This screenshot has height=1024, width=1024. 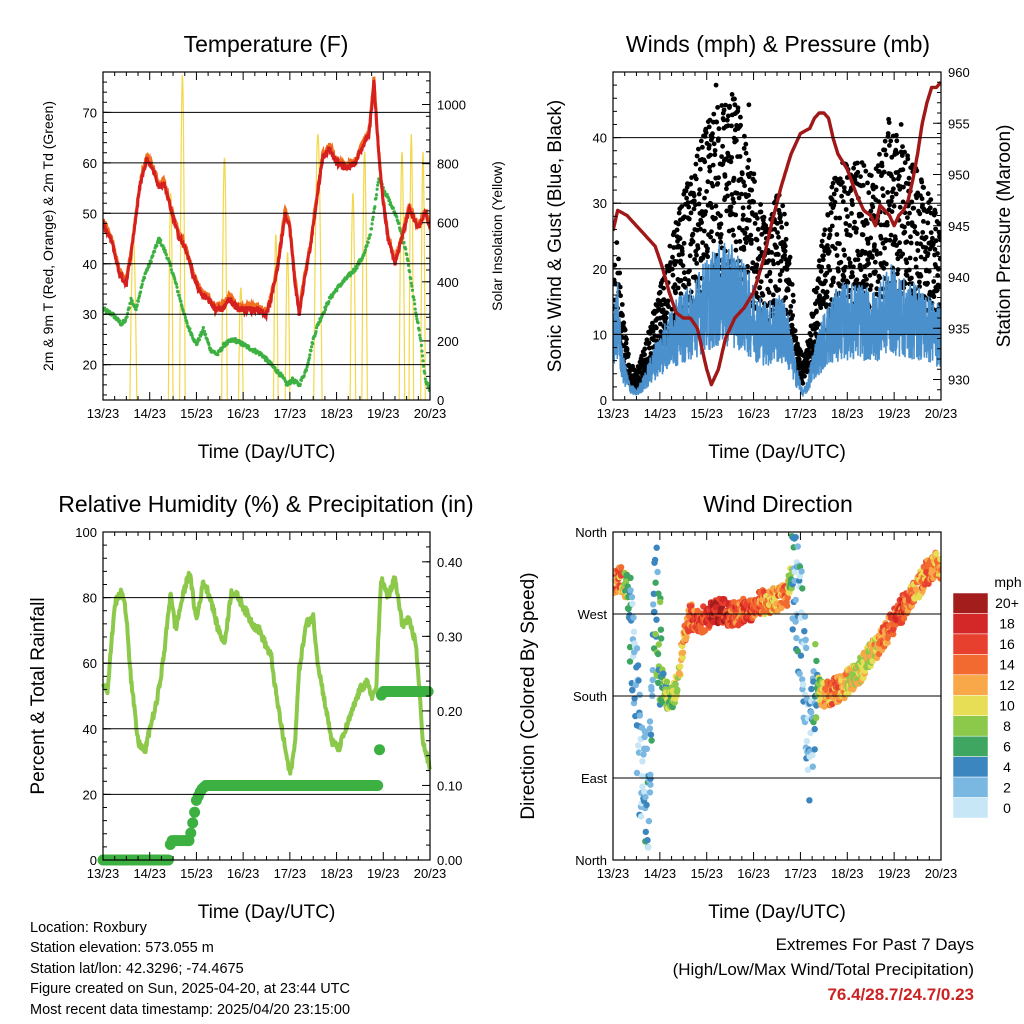 I want to click on y-tick-label: 40, so click(x=90, y=264).